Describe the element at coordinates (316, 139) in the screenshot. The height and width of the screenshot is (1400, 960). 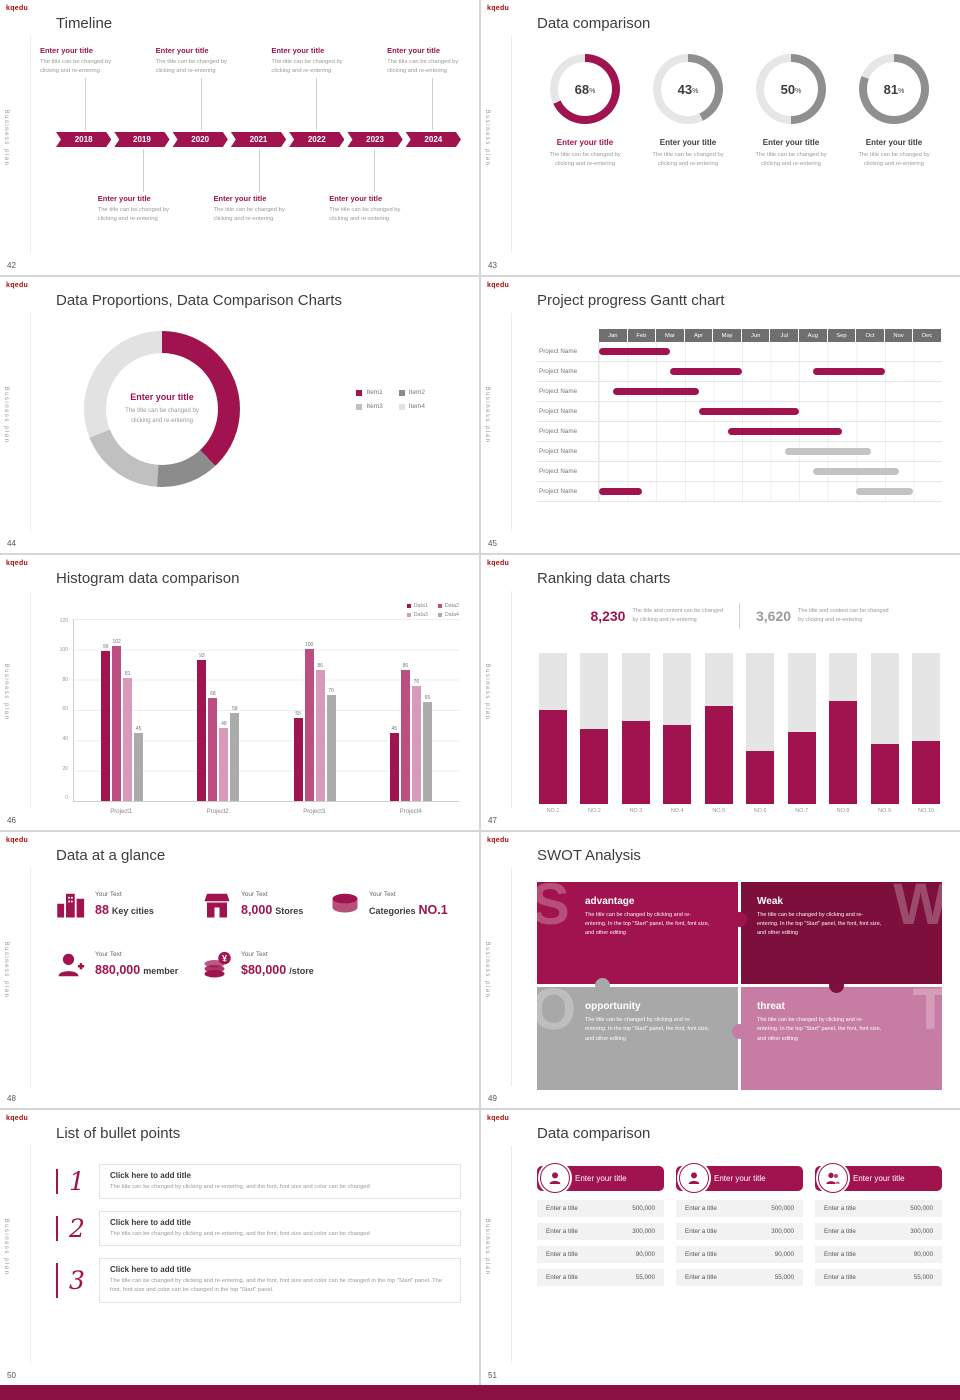
I see `timeline-year: 2022` at that location.